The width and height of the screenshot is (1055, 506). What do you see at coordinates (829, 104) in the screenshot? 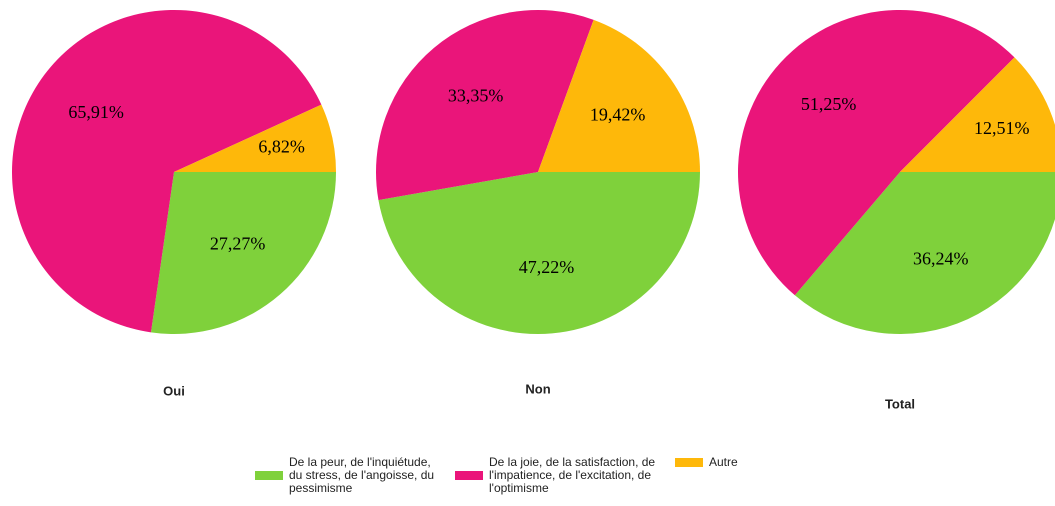
I see `value-label: 51,25%` at bounding box center [829, 104].